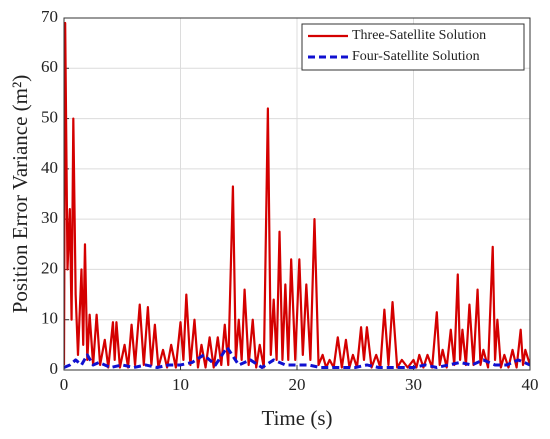 The height and width of the screenshot is (439, 550). What do you see at coordinates (54, 368) in the screenshot?
I see `y-tick-label: 0` at bounding box center [54, 368].